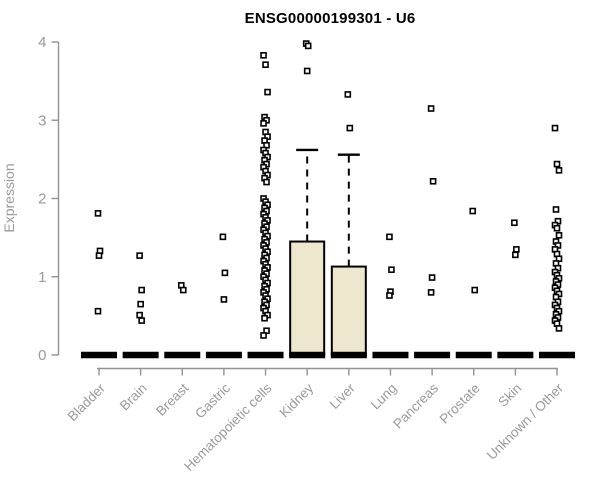 The width and height of the screenshot is (600, 500). What do you see at coordinates (432, 355) in the screenshot?
I see `median-bar-pancreas` at bounding box center [432, 355].